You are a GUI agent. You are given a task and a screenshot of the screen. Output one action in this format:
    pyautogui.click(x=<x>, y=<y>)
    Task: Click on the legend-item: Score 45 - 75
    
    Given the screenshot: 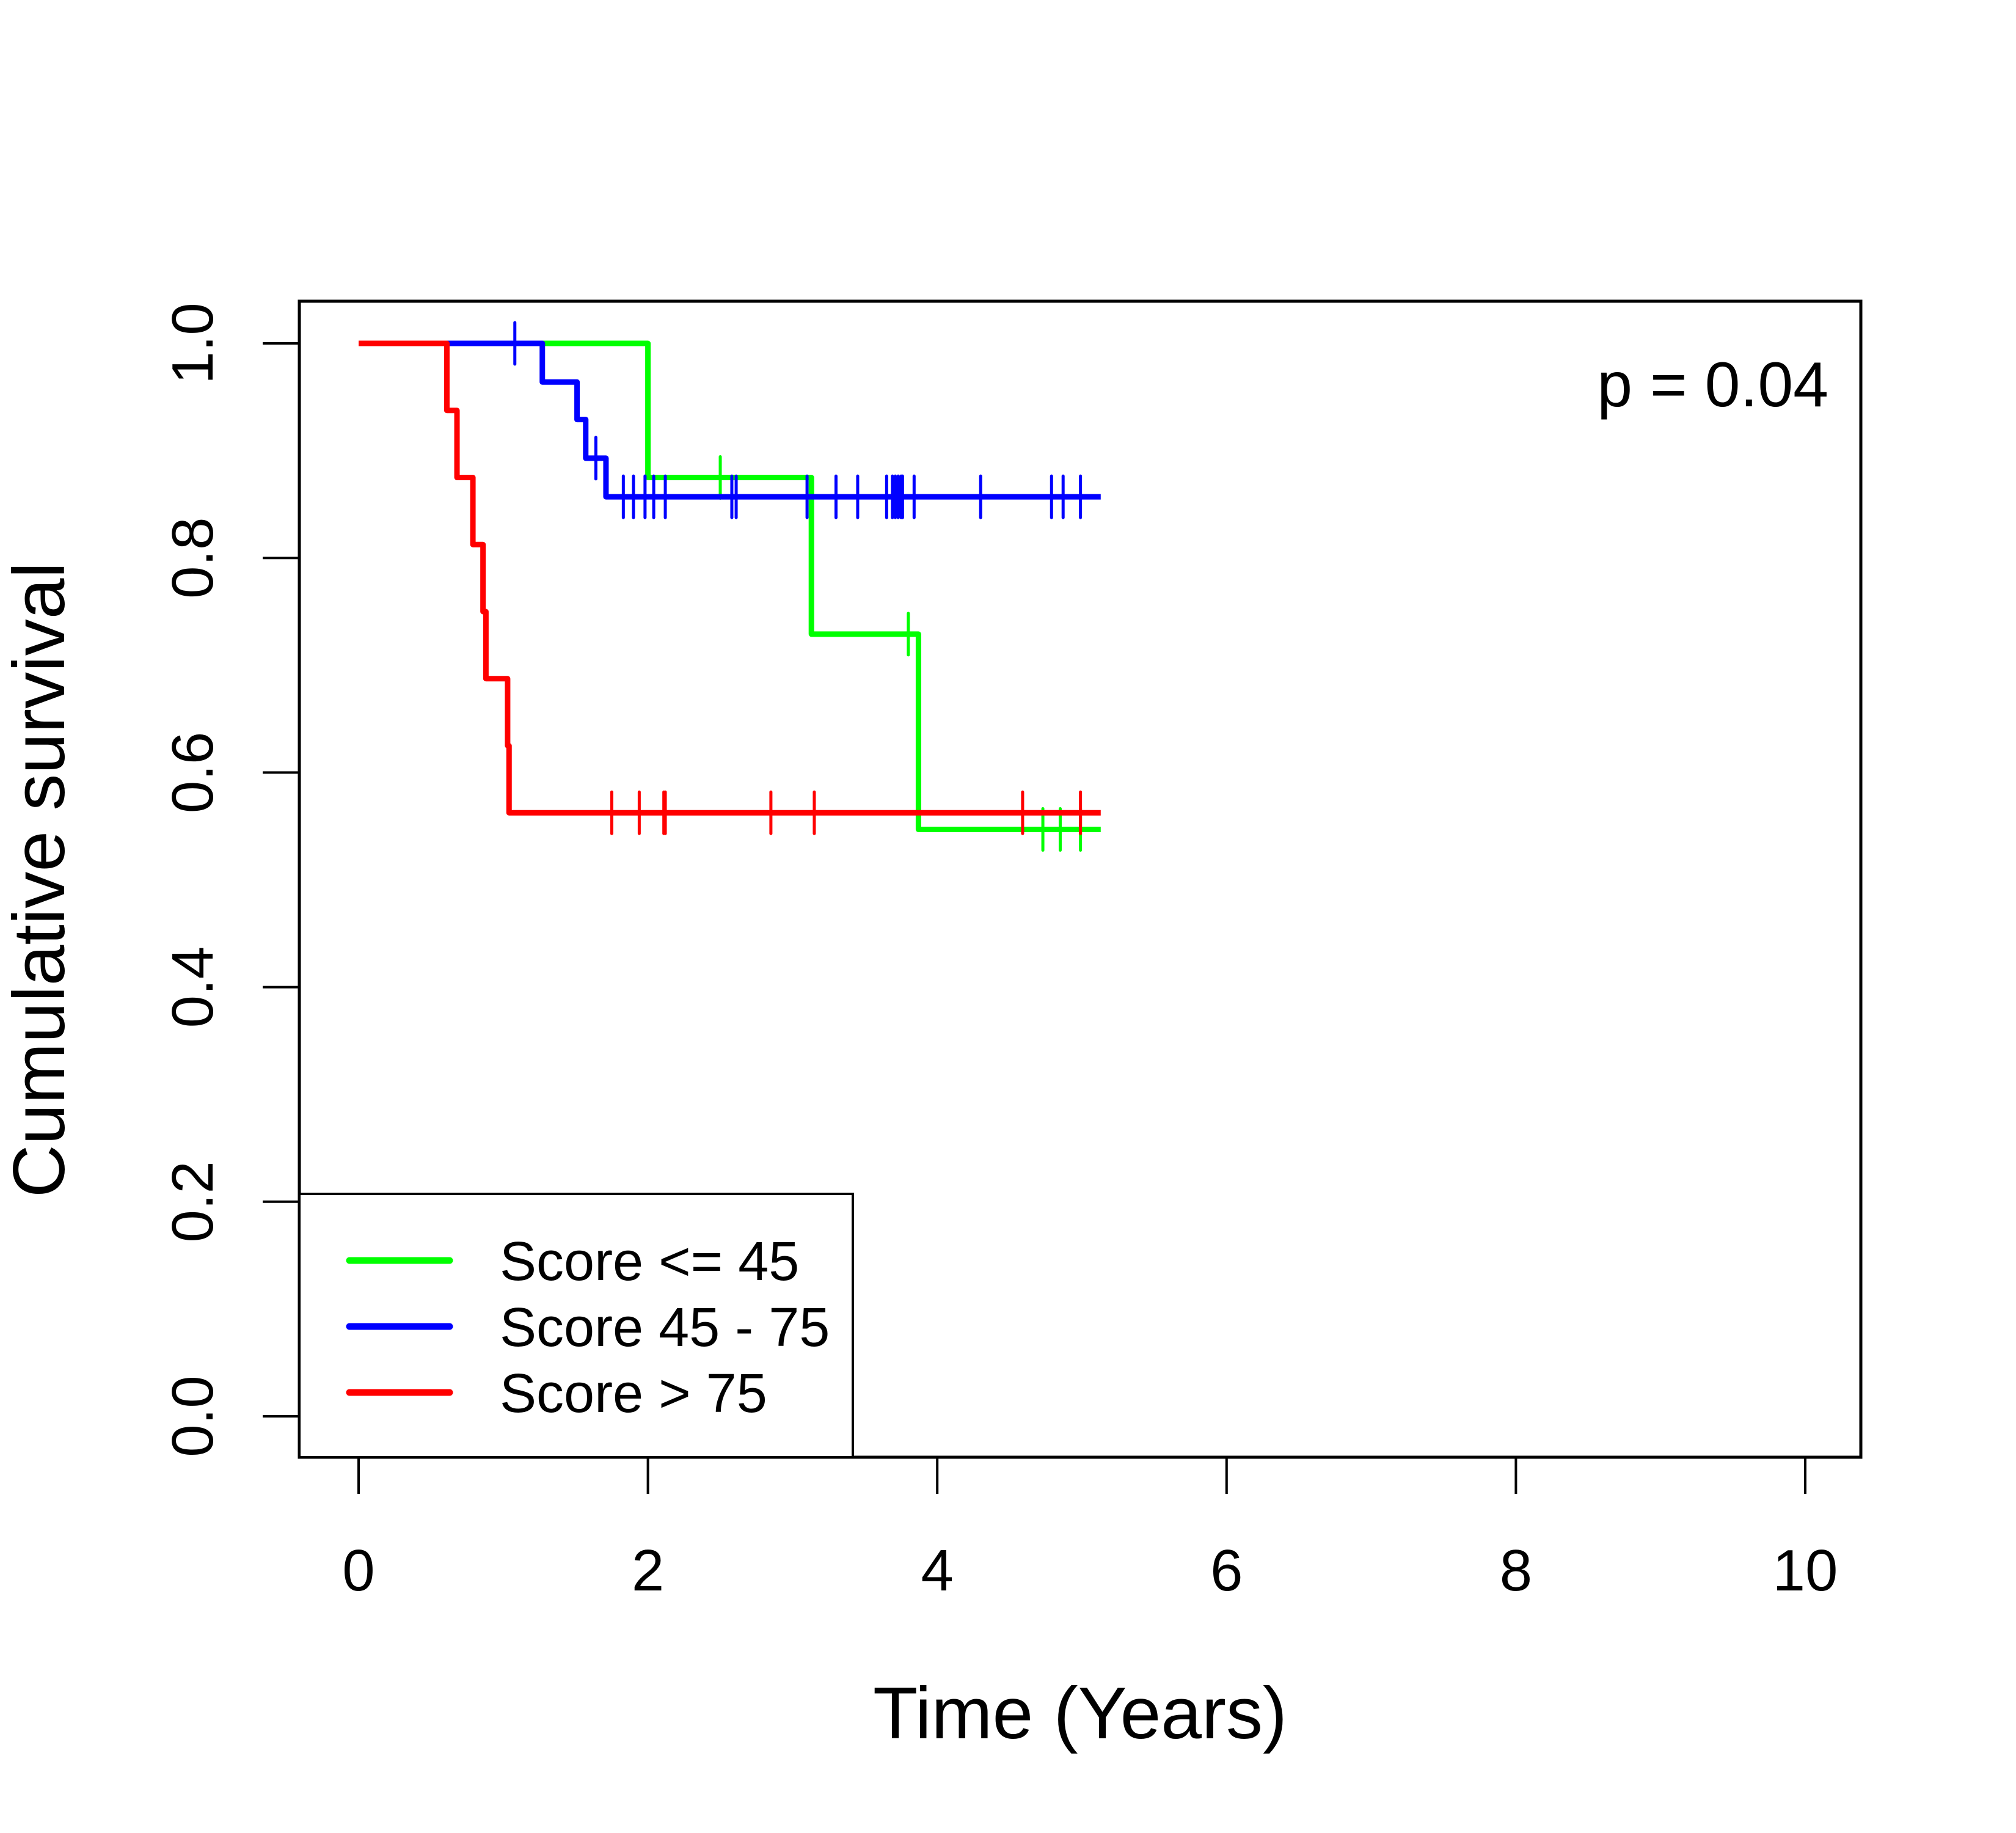 What is the action you would take?
    pyautogui.click(x=588, y=1327)
    